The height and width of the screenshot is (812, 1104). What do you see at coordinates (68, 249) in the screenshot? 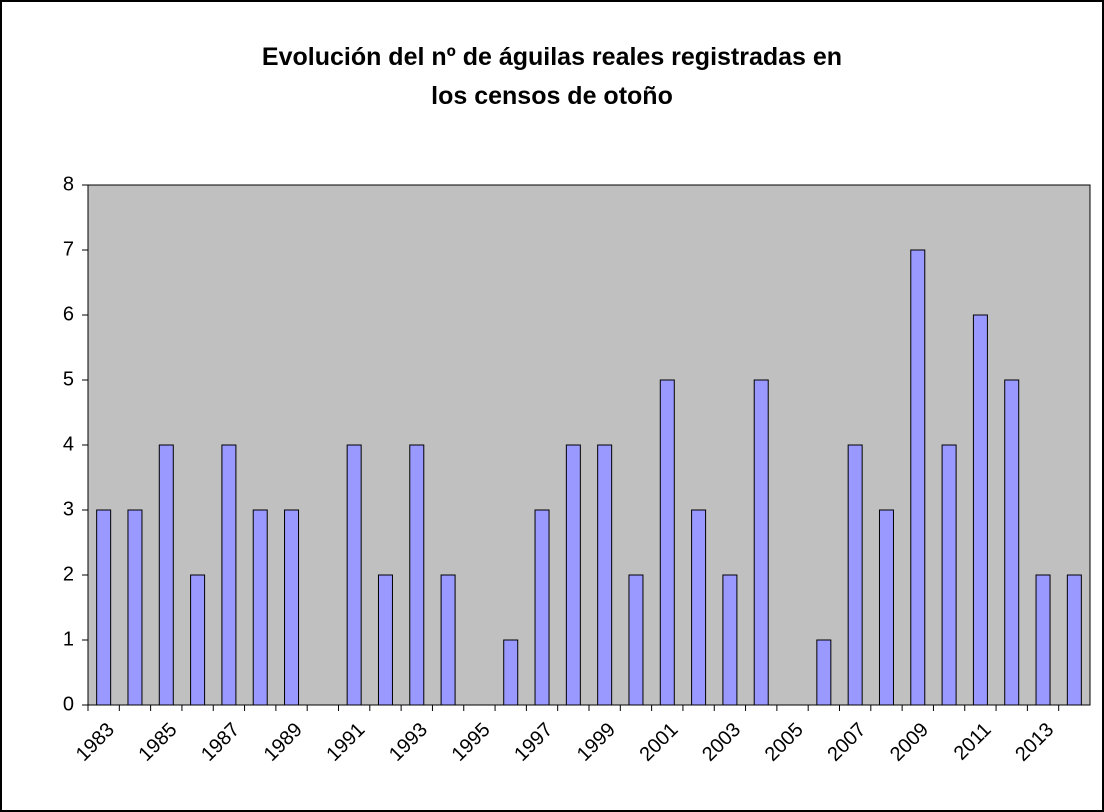
I see `y-tick-label: 7` at bounding box center [68, 249].